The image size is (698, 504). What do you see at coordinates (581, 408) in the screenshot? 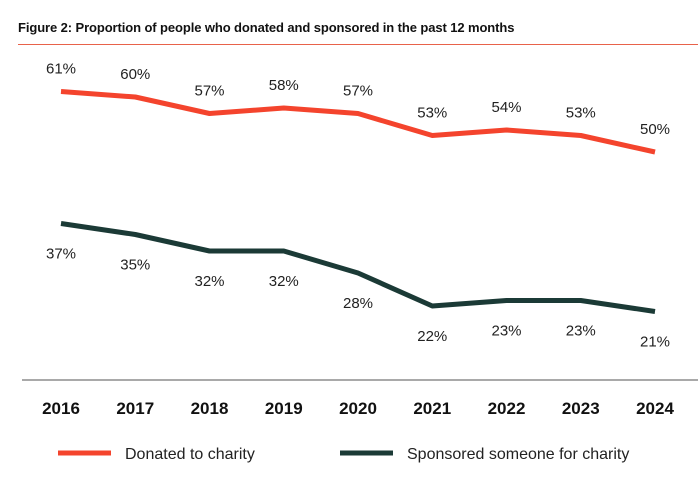
I see `x-tick-label: 2023` at bounding box center [581, 408].